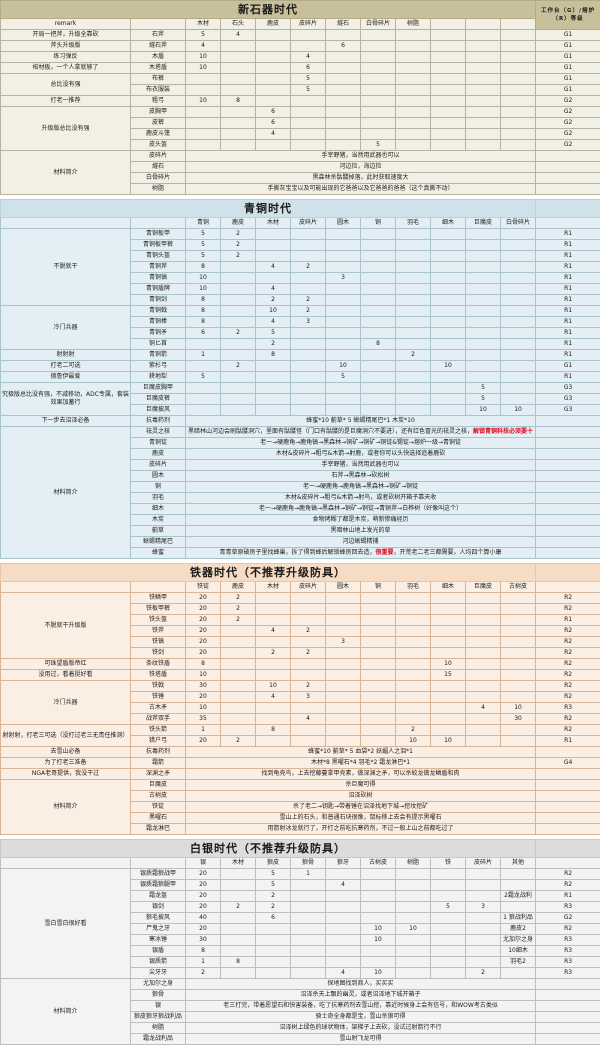 The height and width of the screenshot is (1045, 600). What do you see at coordinates (66, 736) in the screenshot?
I see `recipe-group-remark: 射射射，打老三可选（没打过老三无责任推测）` at bounding box center [66, 736].